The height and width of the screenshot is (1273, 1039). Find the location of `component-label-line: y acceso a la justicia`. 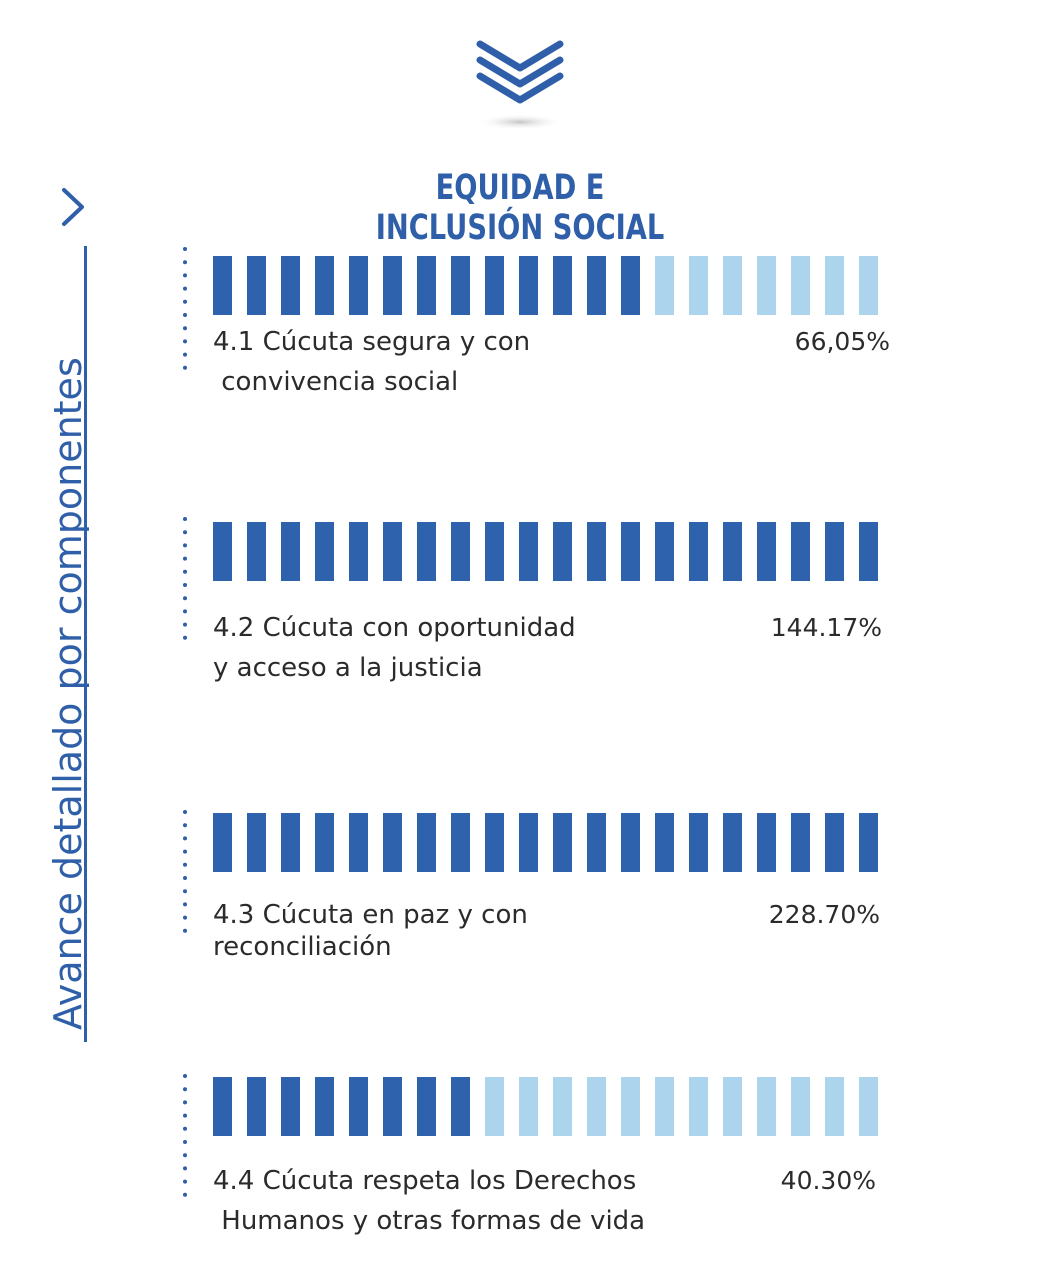

component-label-line: y acceso a la justicia is located at coordinates (348, 668).